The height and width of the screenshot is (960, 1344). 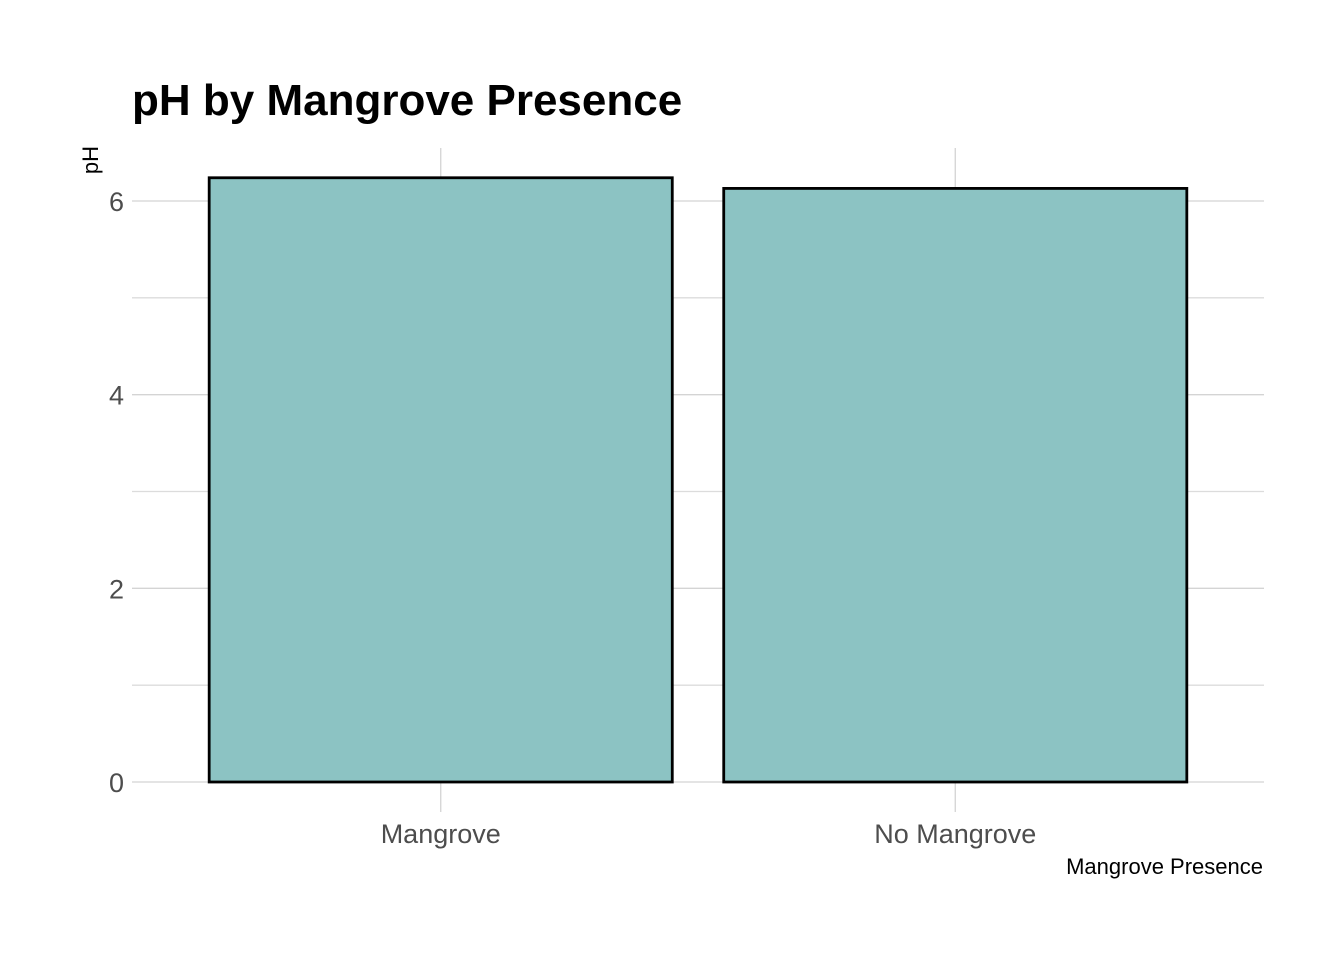 What do you see at coordinates (955, 834) in the screenshot?
I see `x-tick-label: No Mangrove` at bounding box center [955, 834].